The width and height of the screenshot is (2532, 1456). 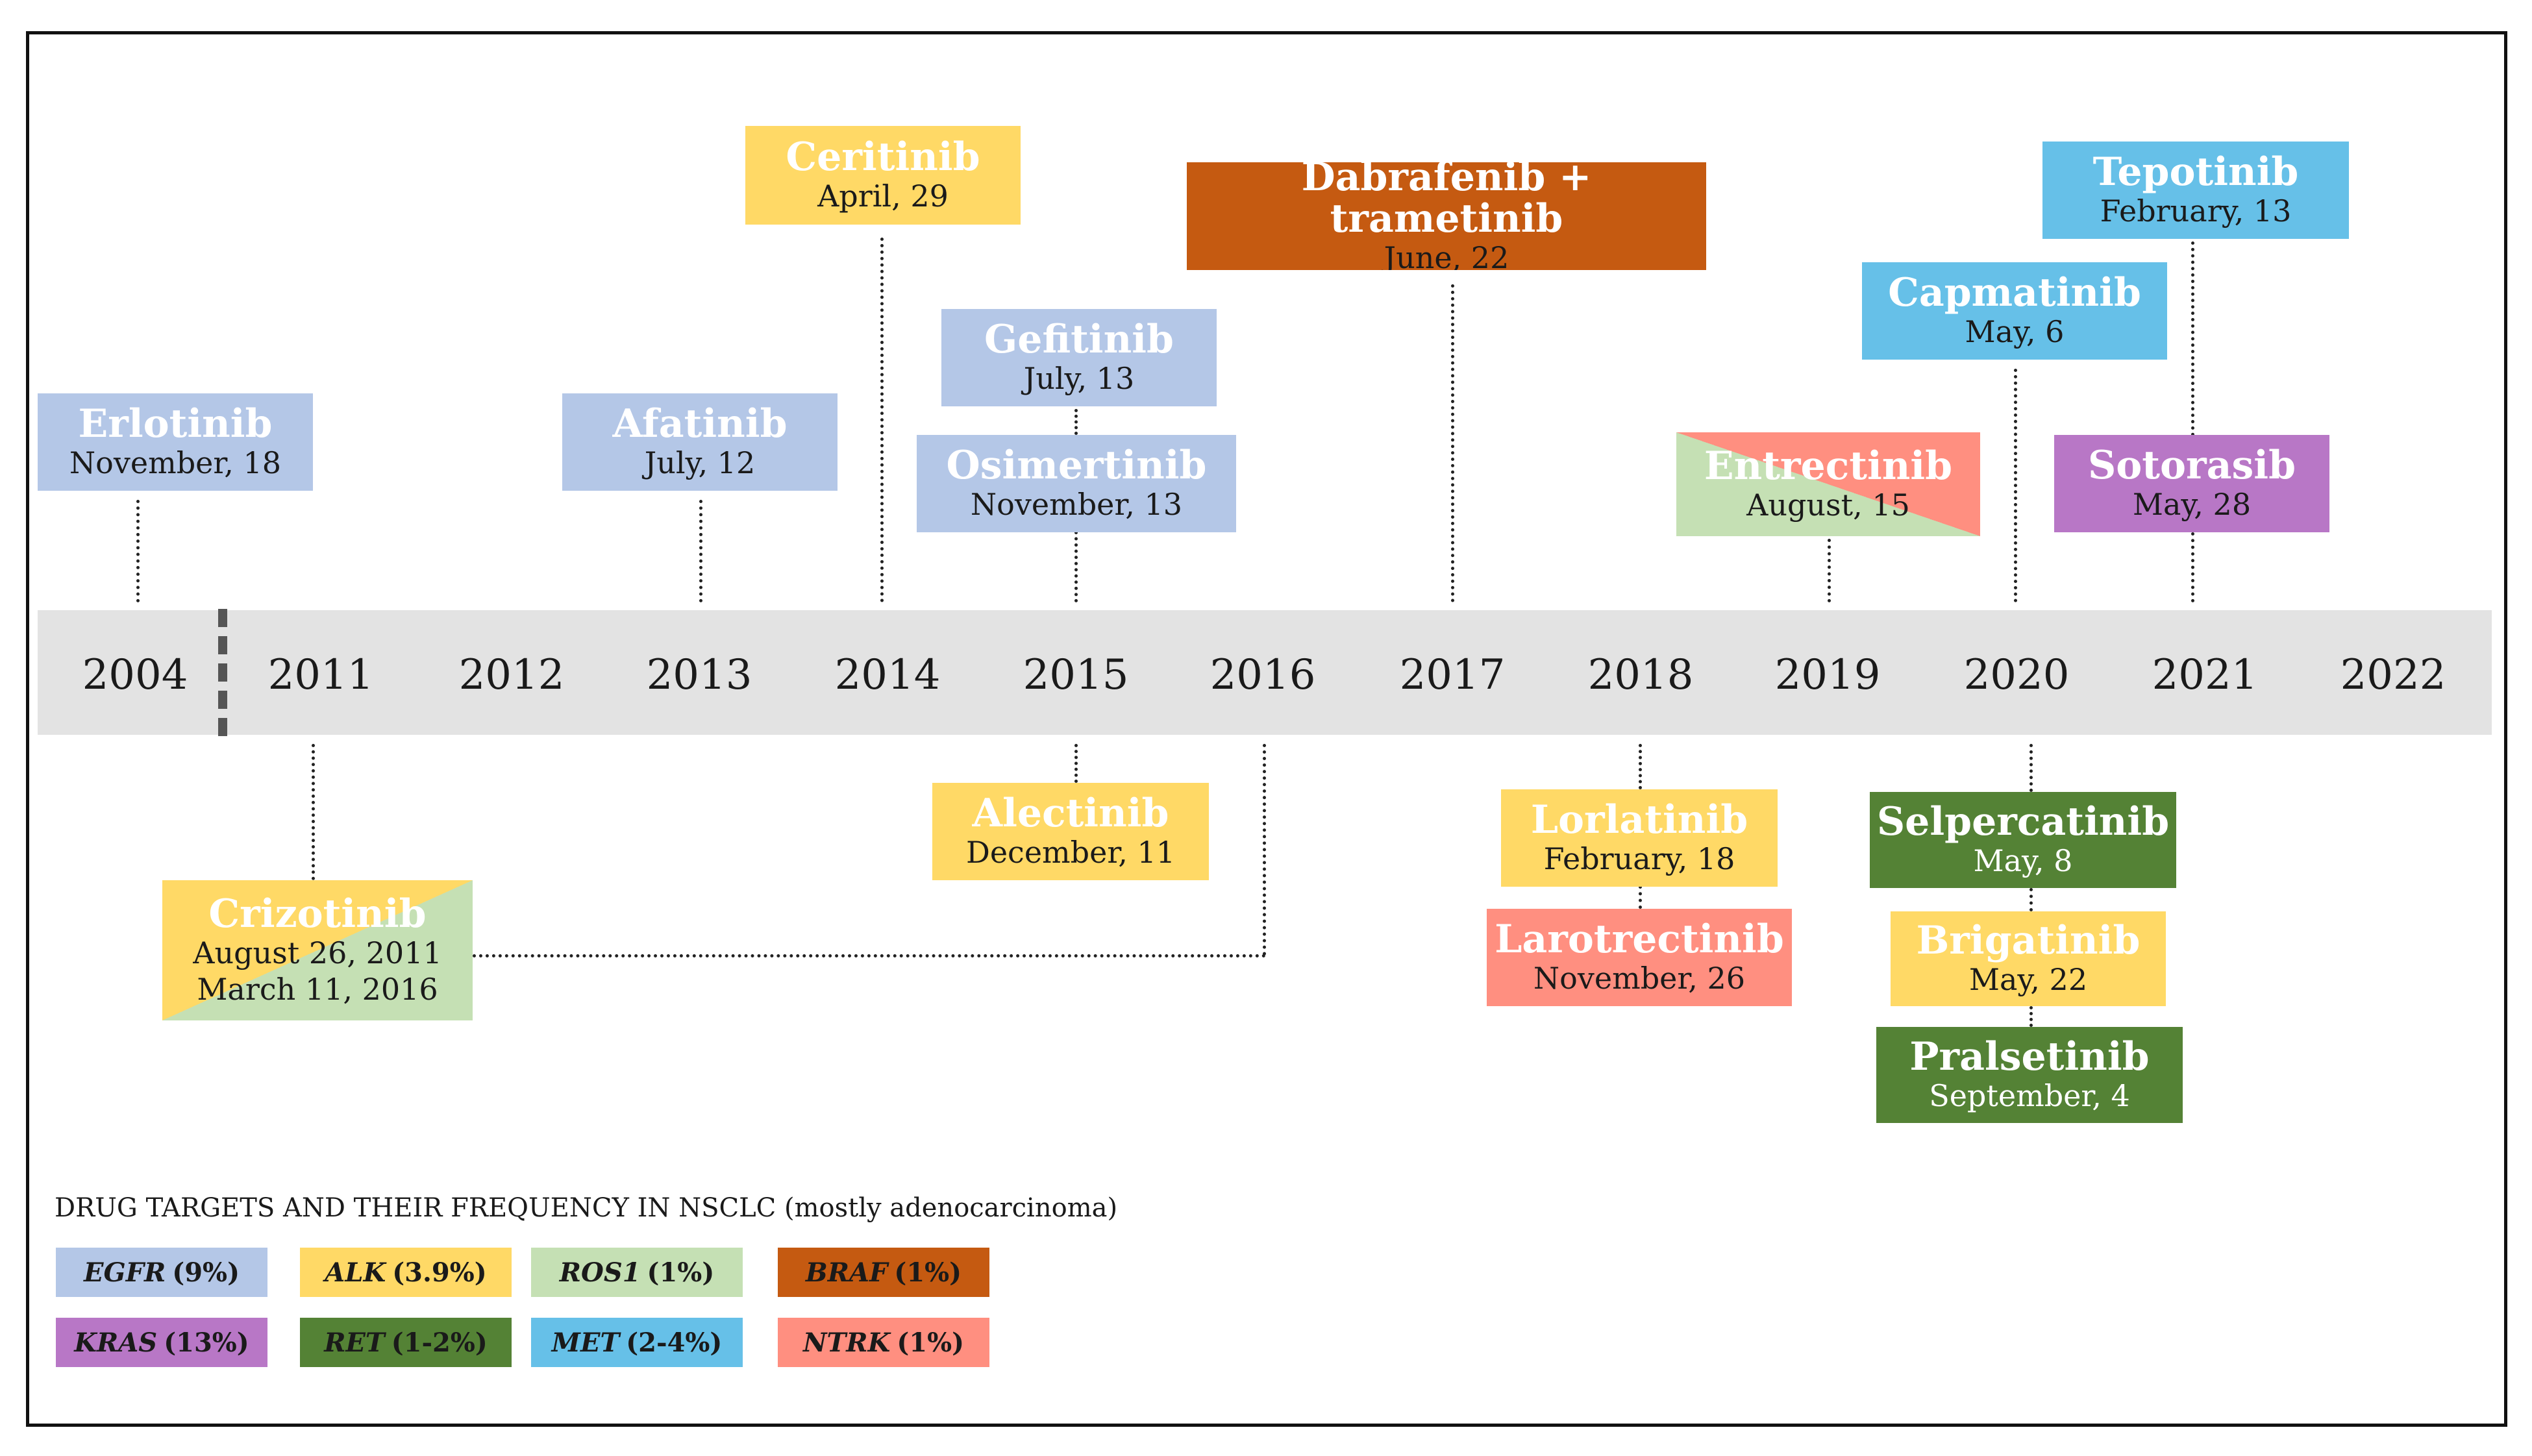 I want to click on drug-box-gefitinib: Gefitinib July, 13, so click(x=1079, y=357).